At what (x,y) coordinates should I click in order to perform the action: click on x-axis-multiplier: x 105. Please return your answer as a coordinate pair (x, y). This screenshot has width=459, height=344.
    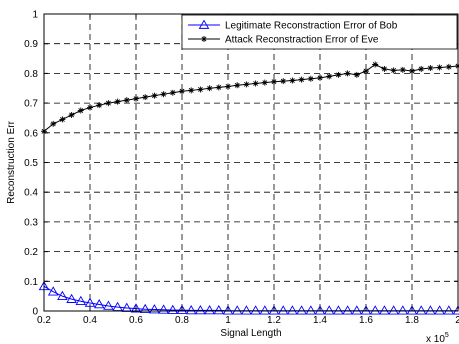
    Looking at the image, I should click on (437, 338).